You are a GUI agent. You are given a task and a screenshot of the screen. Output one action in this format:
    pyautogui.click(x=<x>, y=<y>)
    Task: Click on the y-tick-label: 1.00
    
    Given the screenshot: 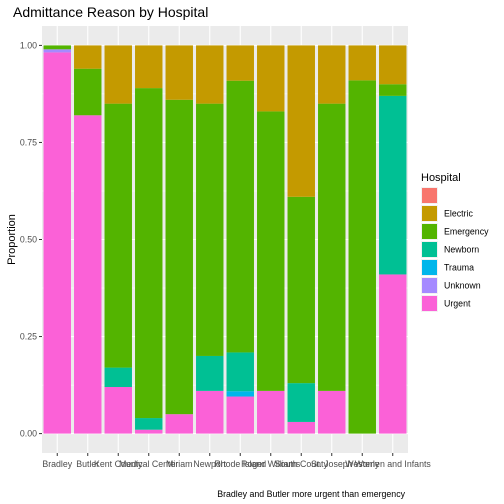 What is the action you would take?
    pyautogui.click(x=28, y=45)
    